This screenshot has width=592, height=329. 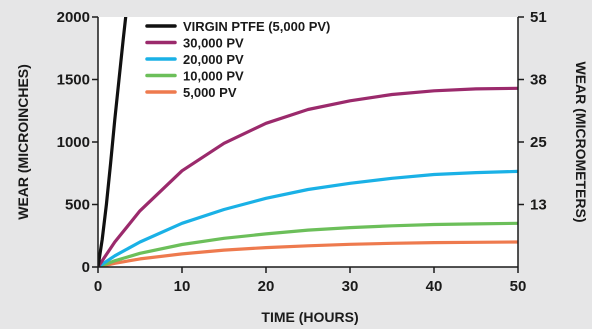 What do you see at coordinates (256, 26) in the screenshot?
I see `legend-label-0: VIRGIN PTFE (5,000 PV)` at bounding box center [256, 26].